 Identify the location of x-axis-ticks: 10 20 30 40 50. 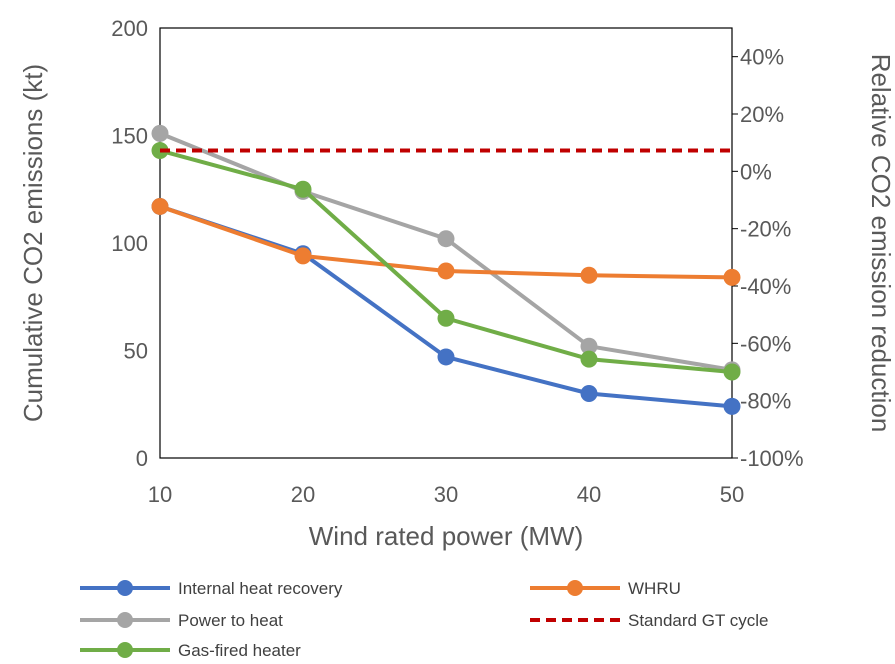
(446, 494).